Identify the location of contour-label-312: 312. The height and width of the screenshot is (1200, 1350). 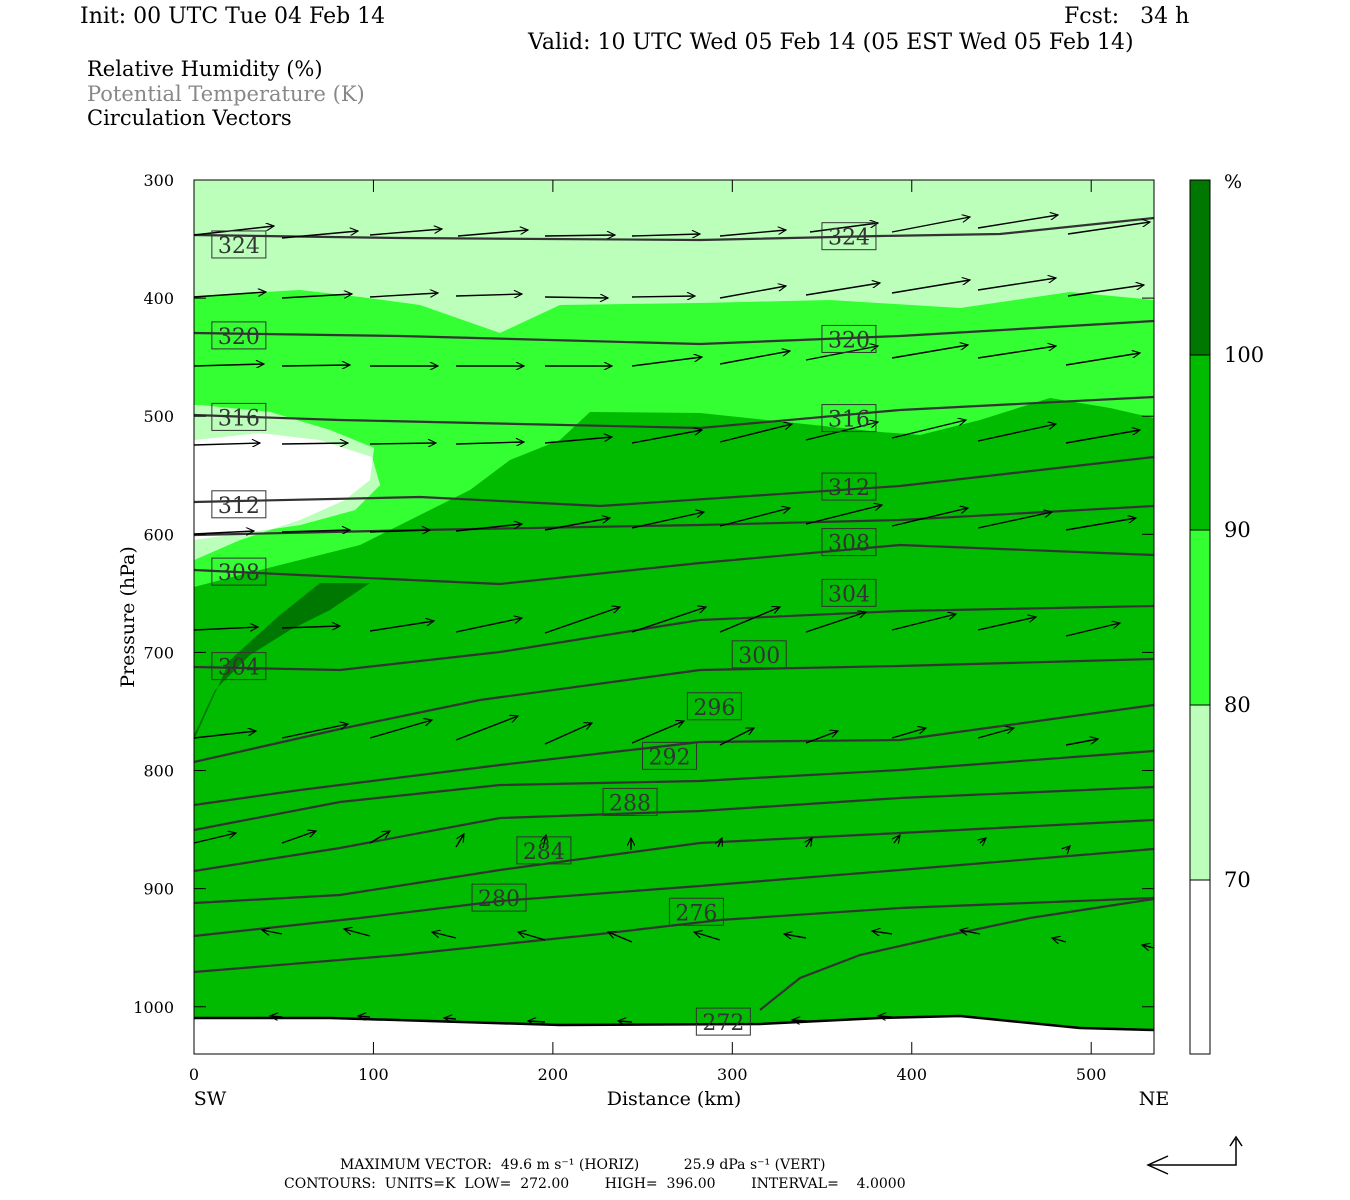
(239, 506).